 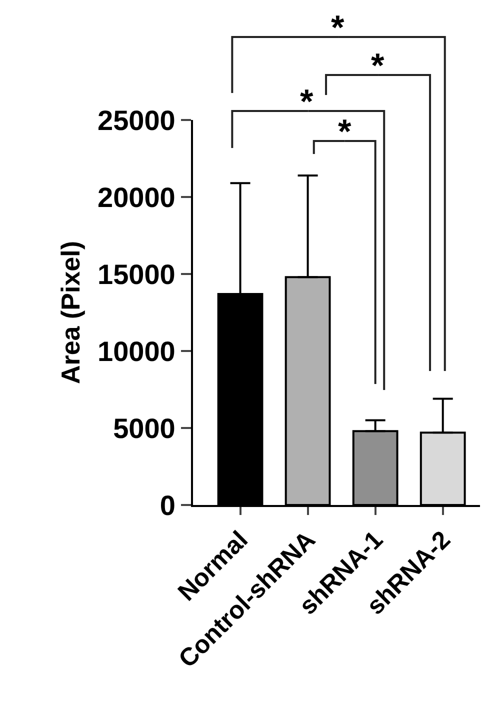 What do you see at coordinates (144, 428) in the screenshot?
I see `y-tick-label: 5000` at bounding box center [144, 428].